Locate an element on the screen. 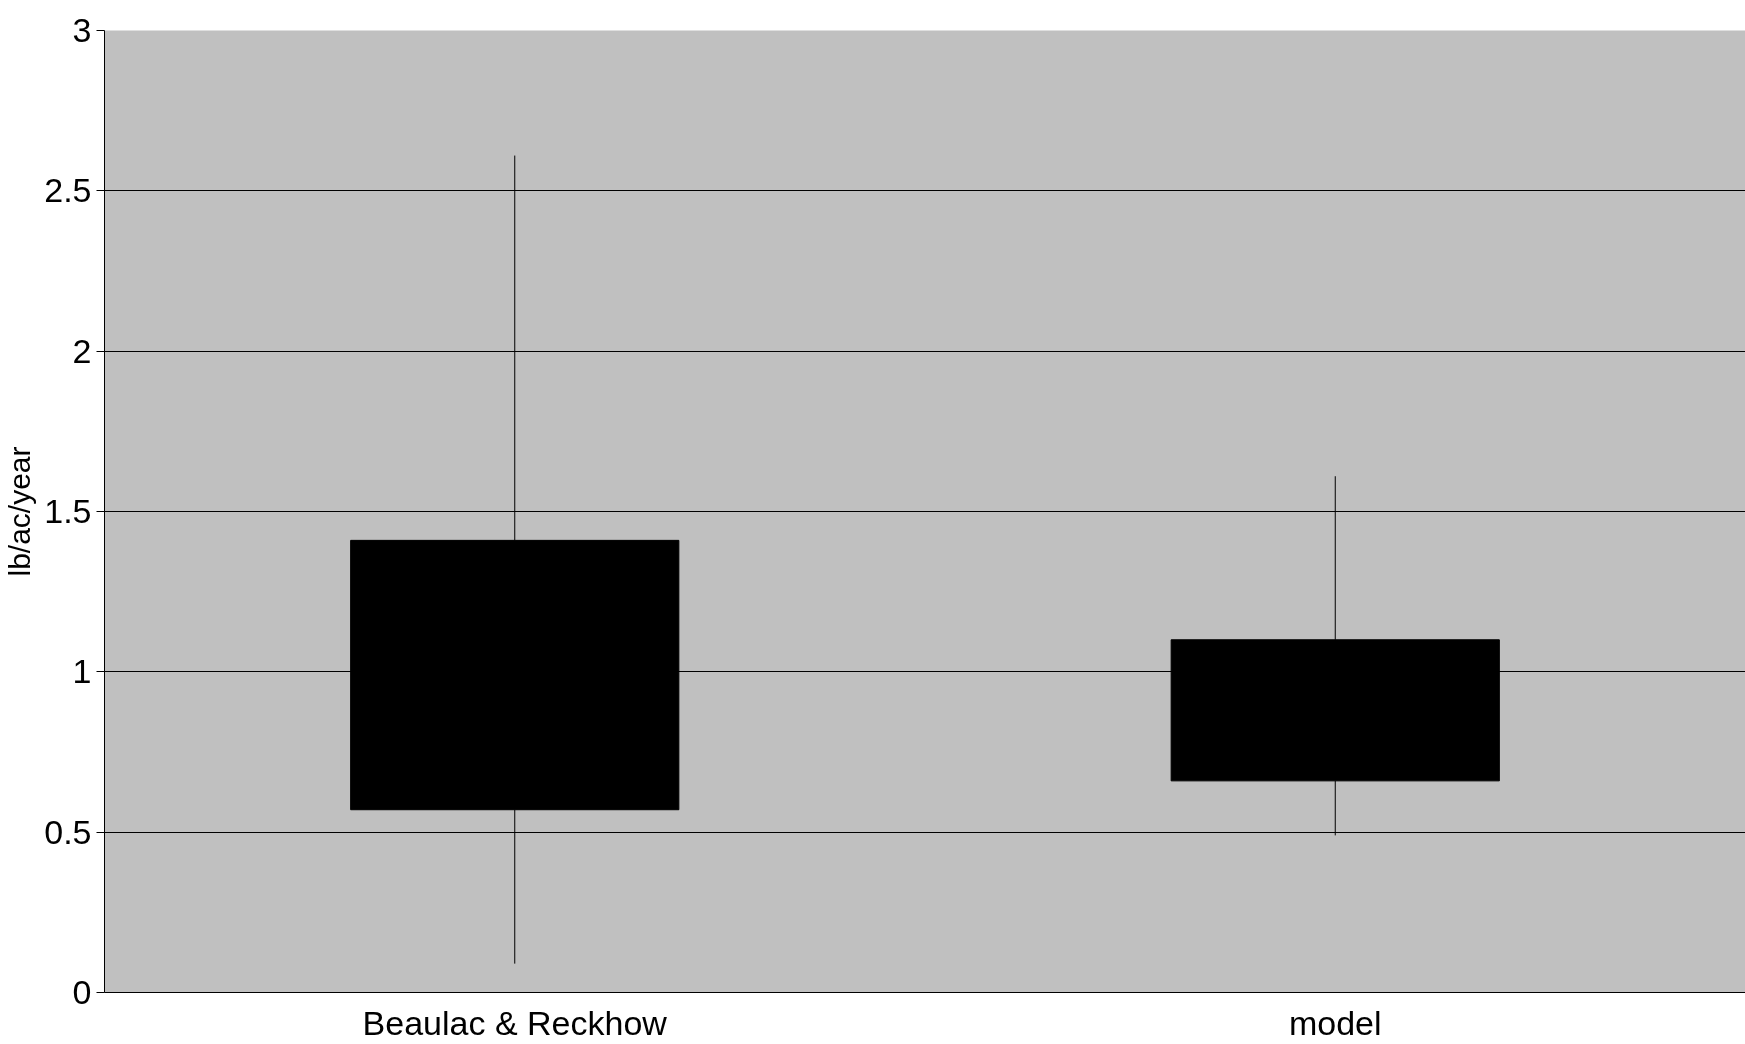  y-tick-label: 3 is located at coordinates (82, 30).